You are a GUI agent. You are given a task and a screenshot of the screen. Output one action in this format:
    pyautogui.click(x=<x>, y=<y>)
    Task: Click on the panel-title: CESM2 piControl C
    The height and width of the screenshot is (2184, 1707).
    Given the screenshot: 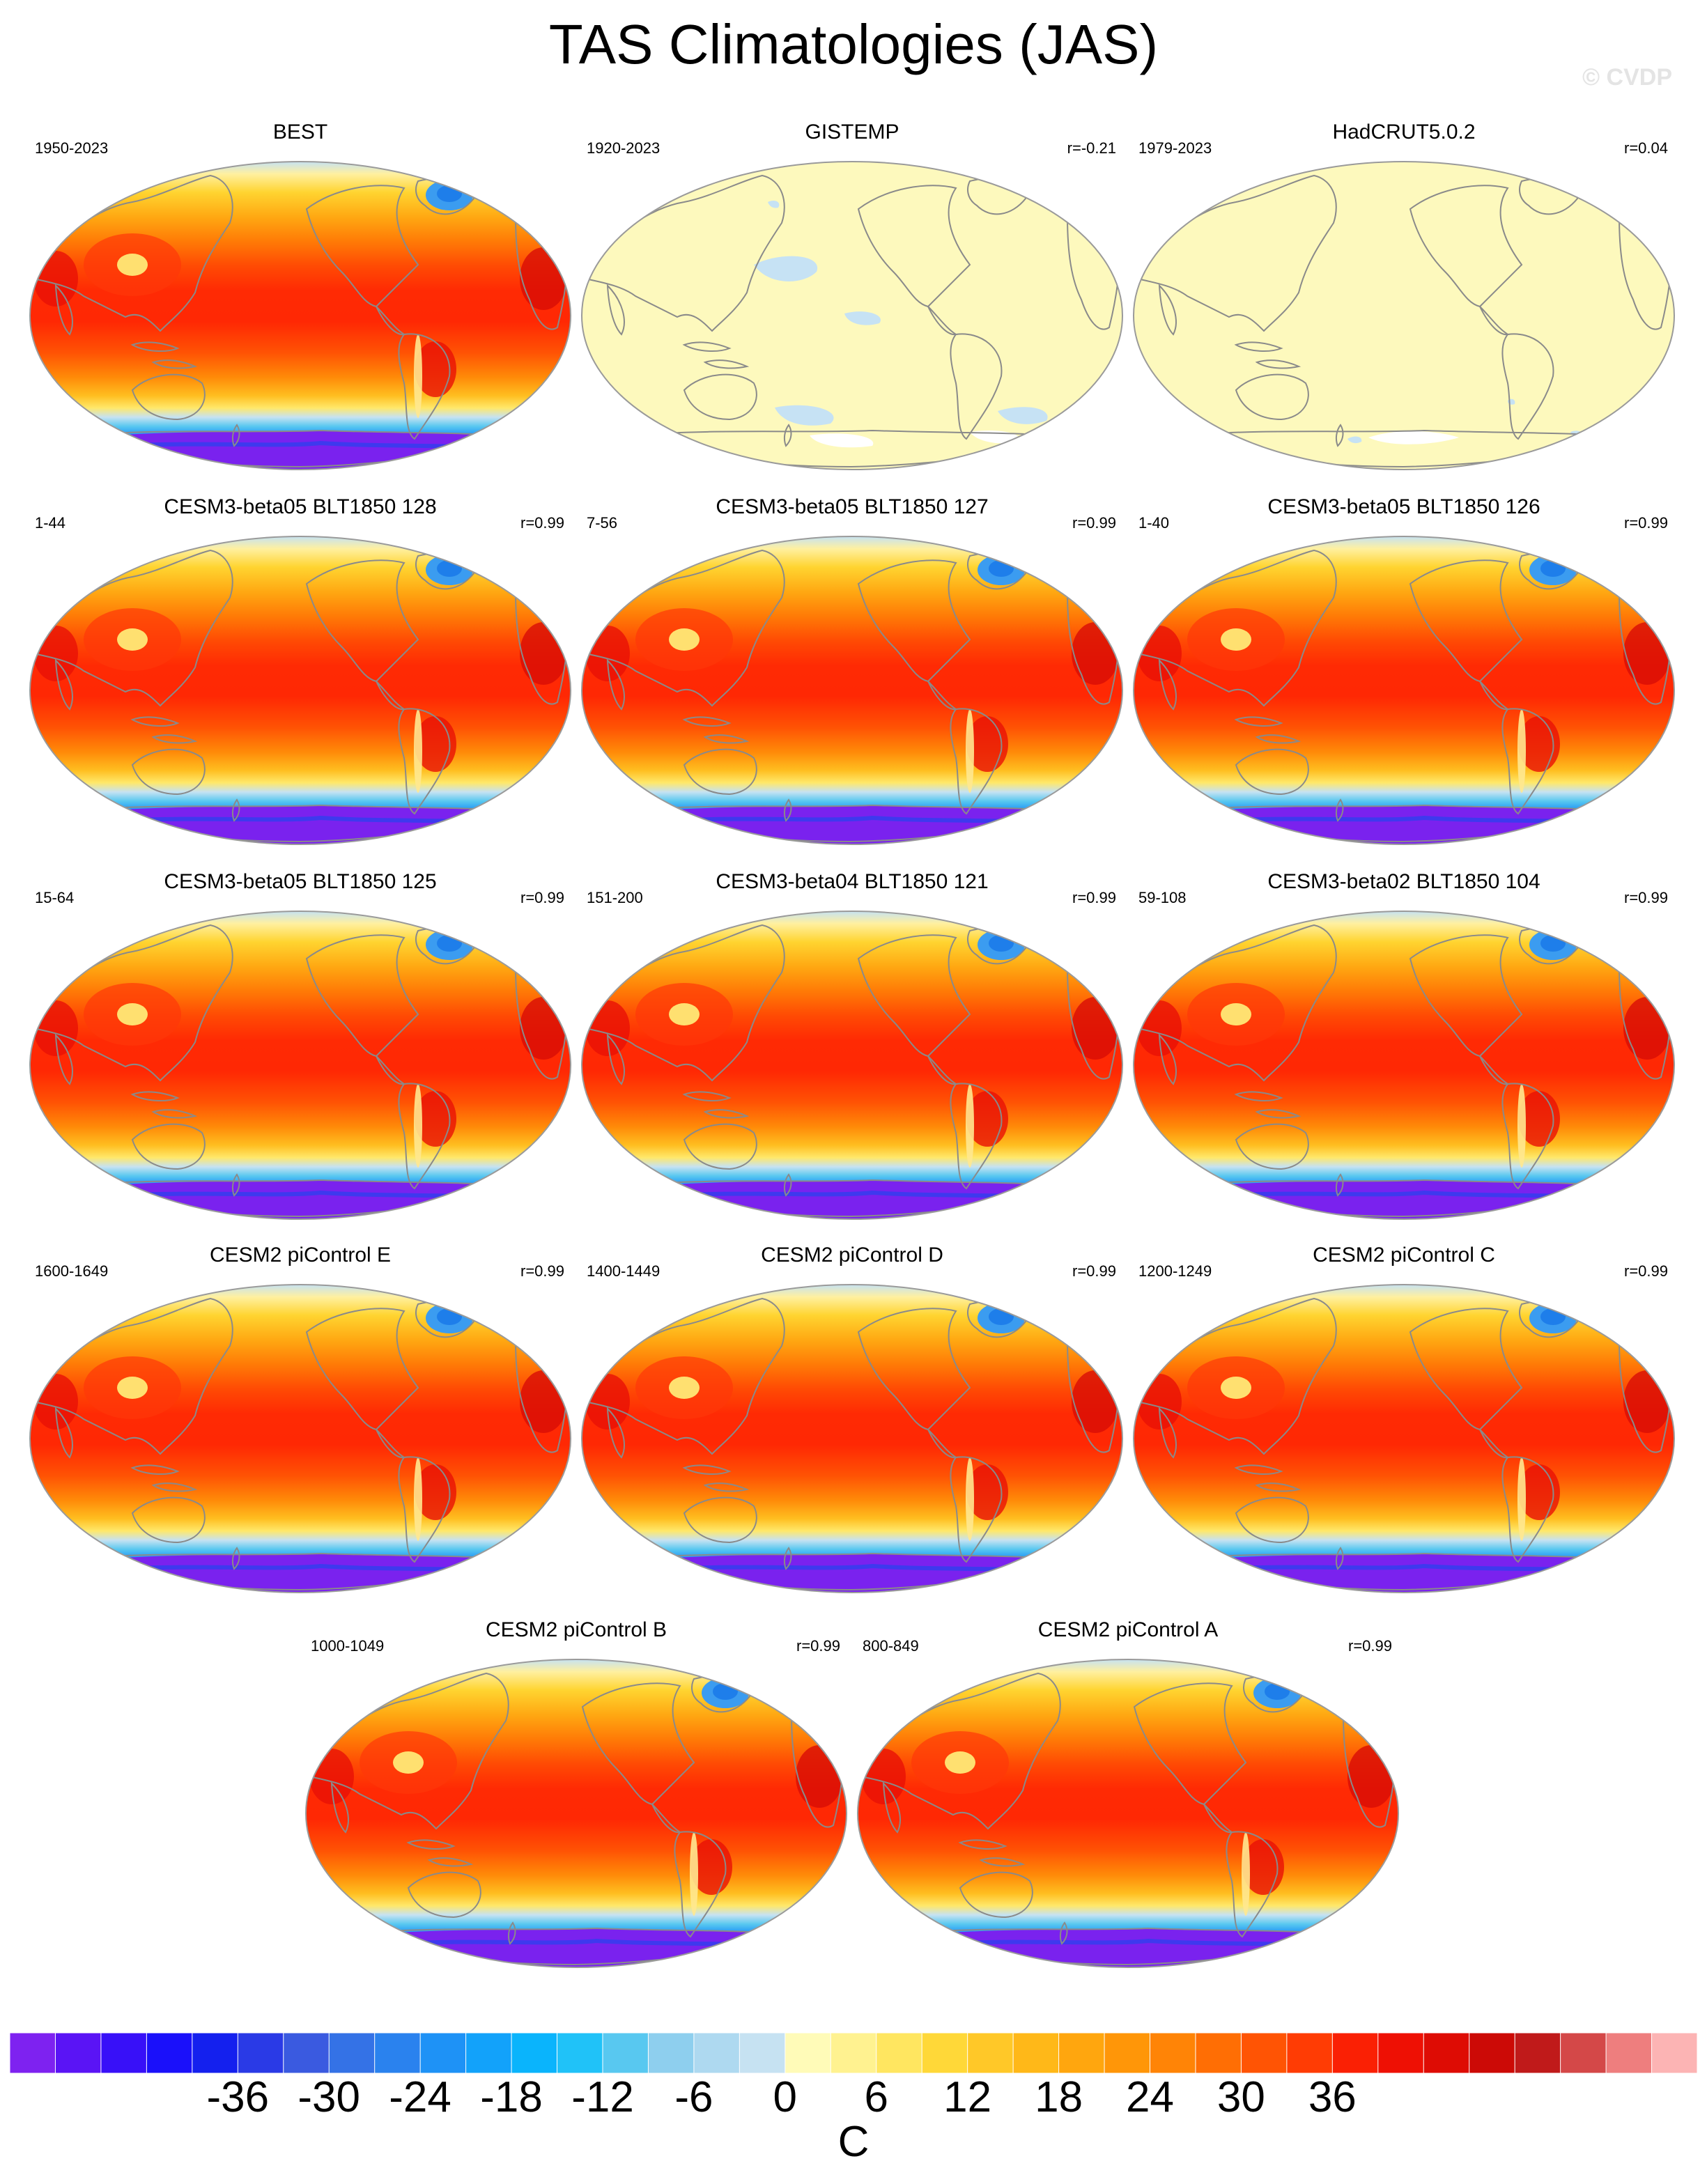 What is the action you would take?
    pyautogui.click(x=1404, y=1255)
    